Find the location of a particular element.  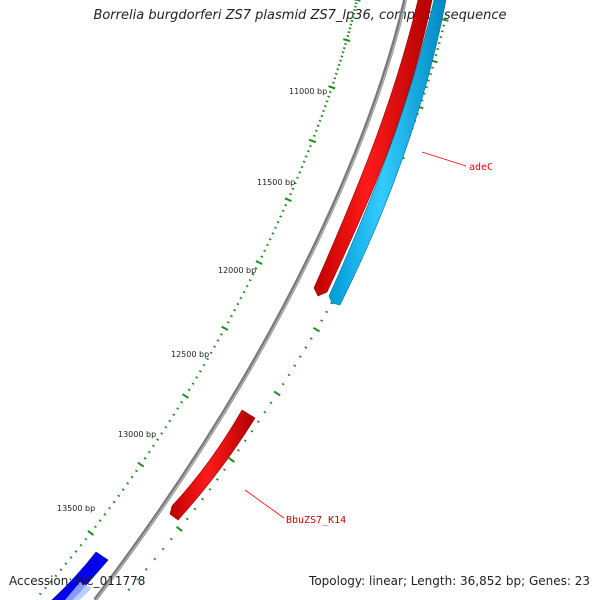

tick-label-13500: 13500 bp is located at coordinates (76, 508).